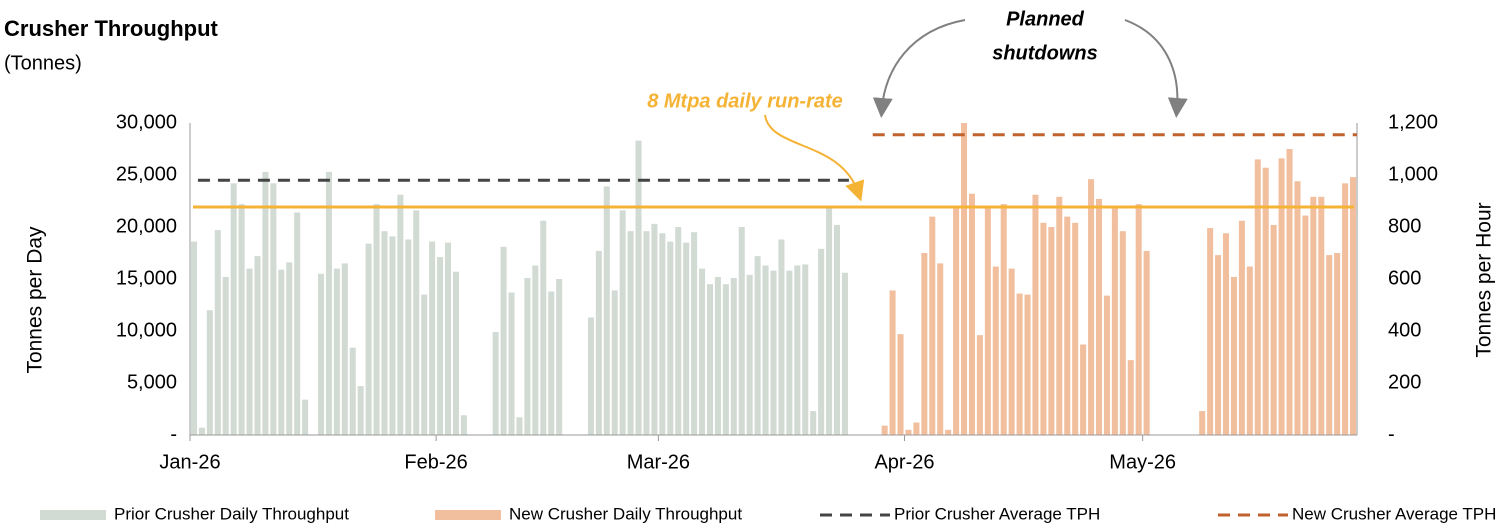 The image size is (1502, 527). What do you see at coordinates (1413, 122) in the screenshot?
I see `y2-tick-label: 1,200` at bounding box center [1413, 122].